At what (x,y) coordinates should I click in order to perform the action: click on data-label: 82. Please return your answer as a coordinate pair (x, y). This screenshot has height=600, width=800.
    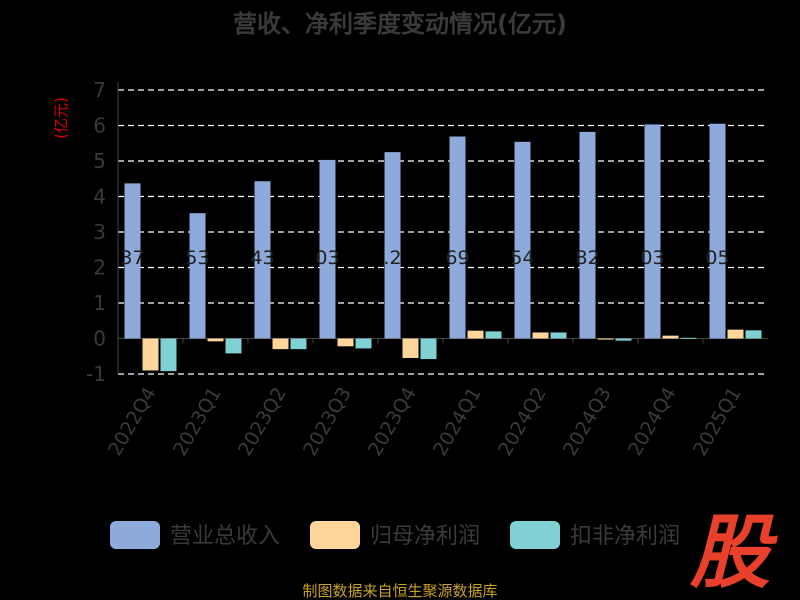
    Looking at the image, I should click on (587, 258).